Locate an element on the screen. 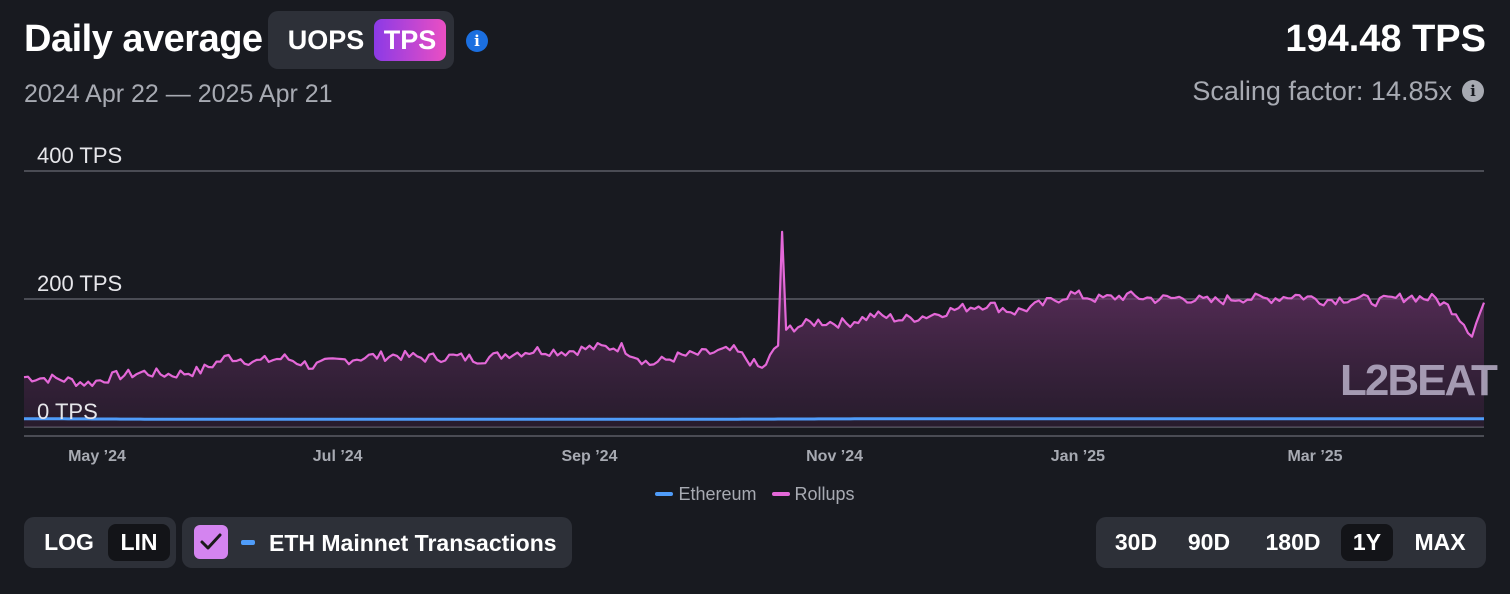  checkmark-icon is located at coordinates (211, 541).